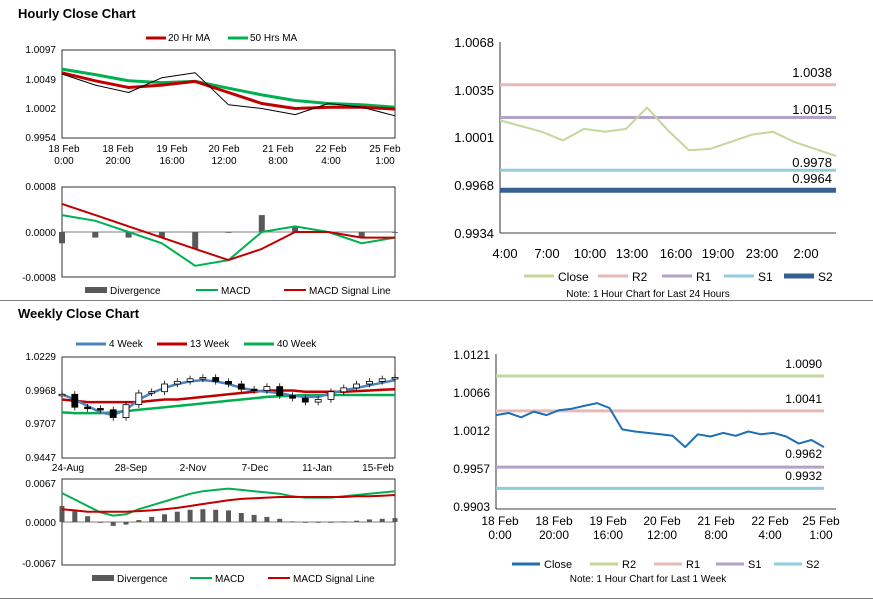  Describe the element at coordinates (40, 357) in the screenshot. I see `weekly-price-tick: 1.0229` at that location.